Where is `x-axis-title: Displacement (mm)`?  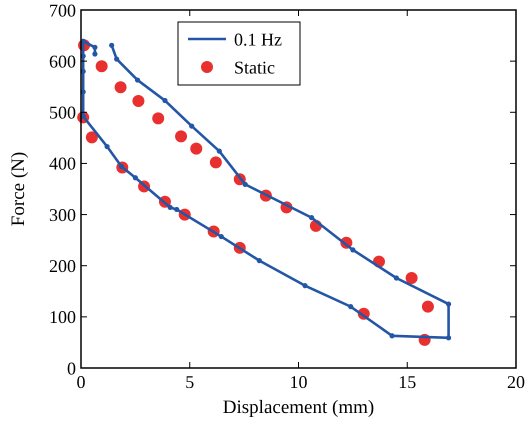
x-axis-title: Displacement (mm) is located at coordinates (298, 407).